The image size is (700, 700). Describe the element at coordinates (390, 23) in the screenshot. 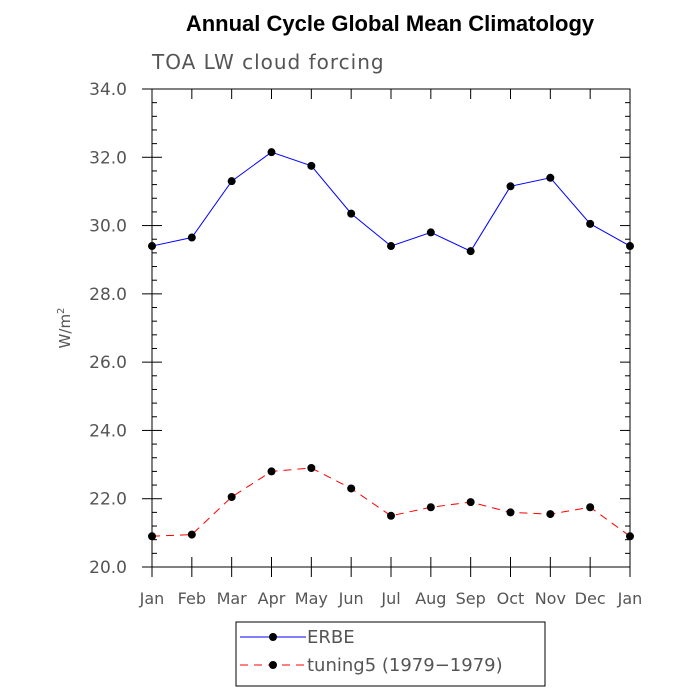

I see `chart-title: Annual Cycle Global Mean Climatology` at that location.